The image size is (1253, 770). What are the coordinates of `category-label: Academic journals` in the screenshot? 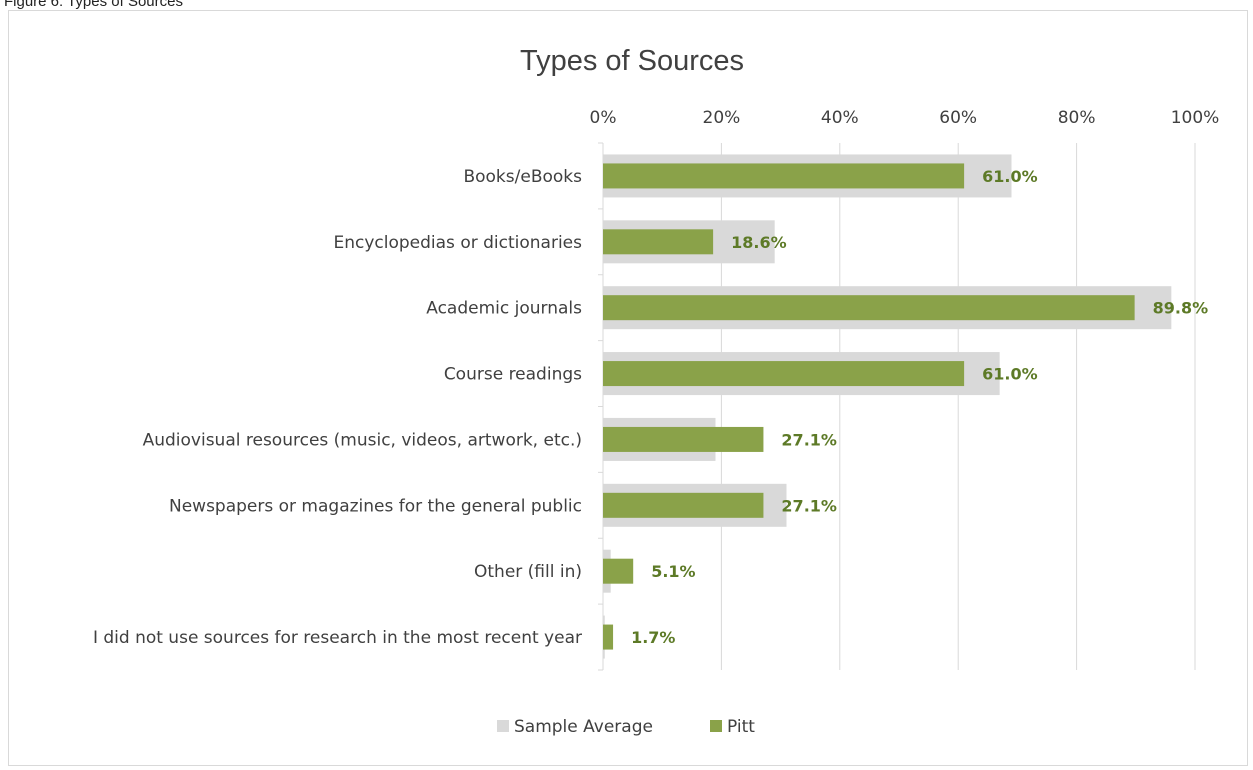 It's located at (504, 309).